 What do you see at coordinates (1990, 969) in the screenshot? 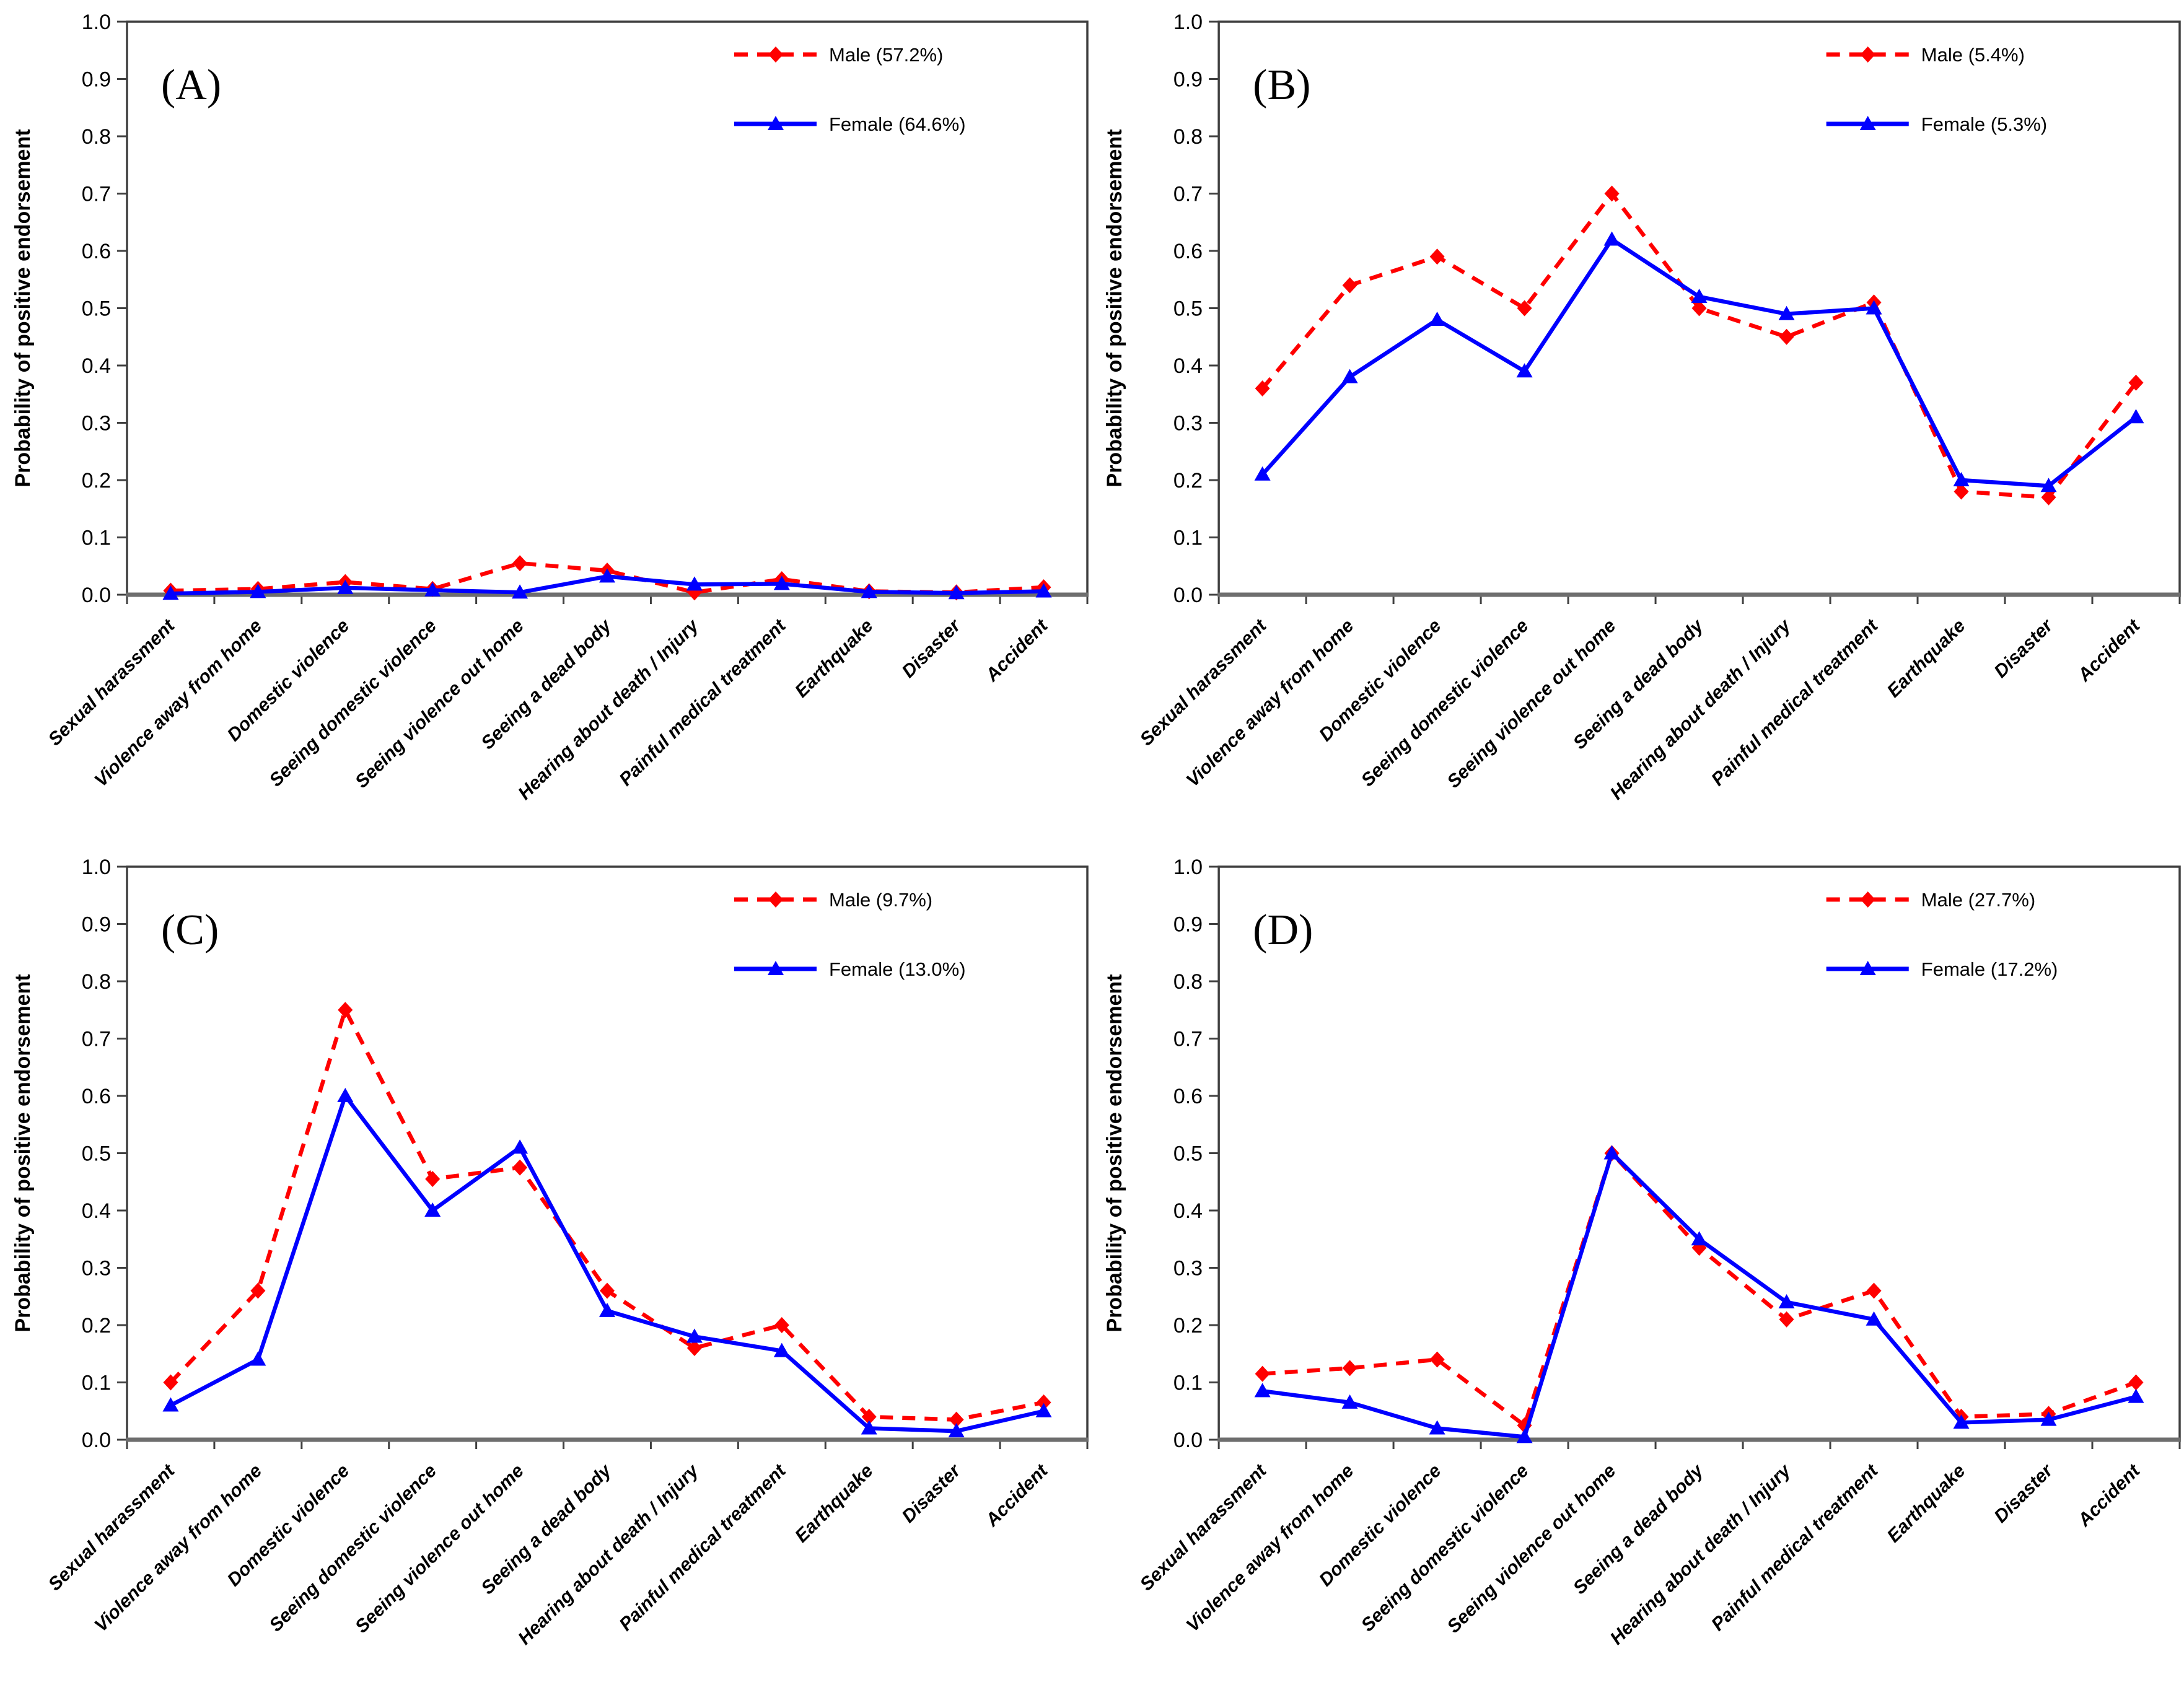
I see `legend-female-label: Female (17.2%)` at bounding box center [1990, 969].